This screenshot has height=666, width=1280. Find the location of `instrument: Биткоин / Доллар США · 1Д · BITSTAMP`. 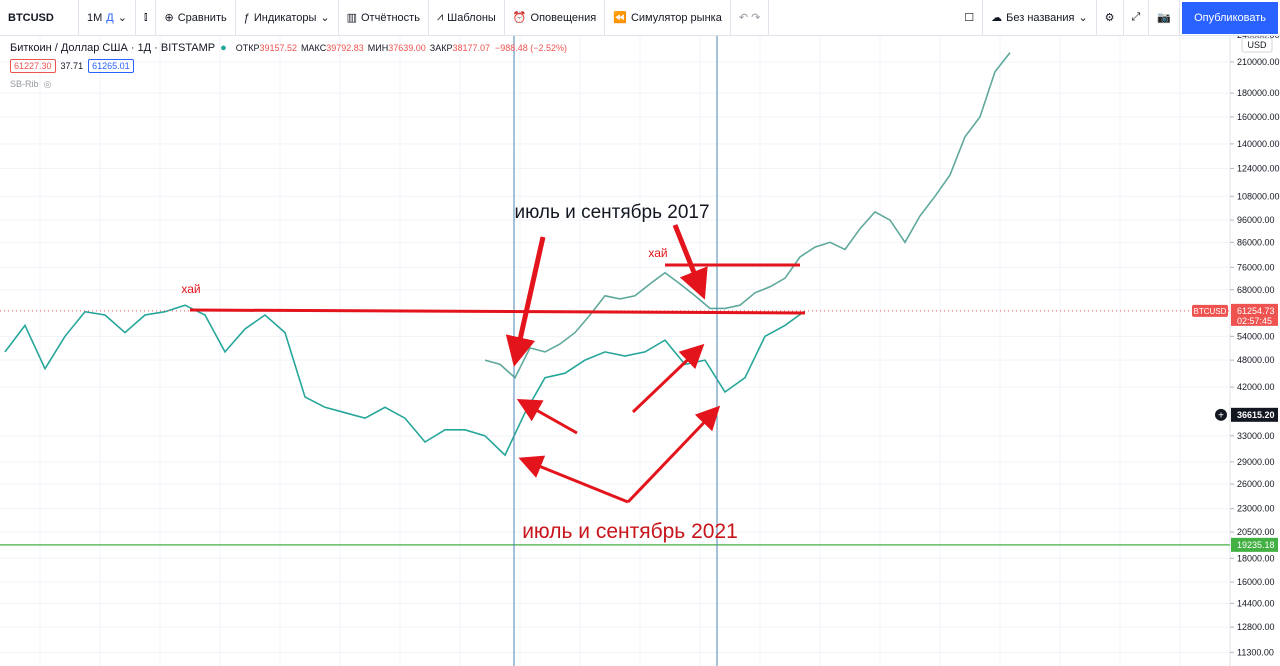

instrument: Биткоин / Доллар США · 1Д · BITSTAMP is located at coordinates (113, 48).